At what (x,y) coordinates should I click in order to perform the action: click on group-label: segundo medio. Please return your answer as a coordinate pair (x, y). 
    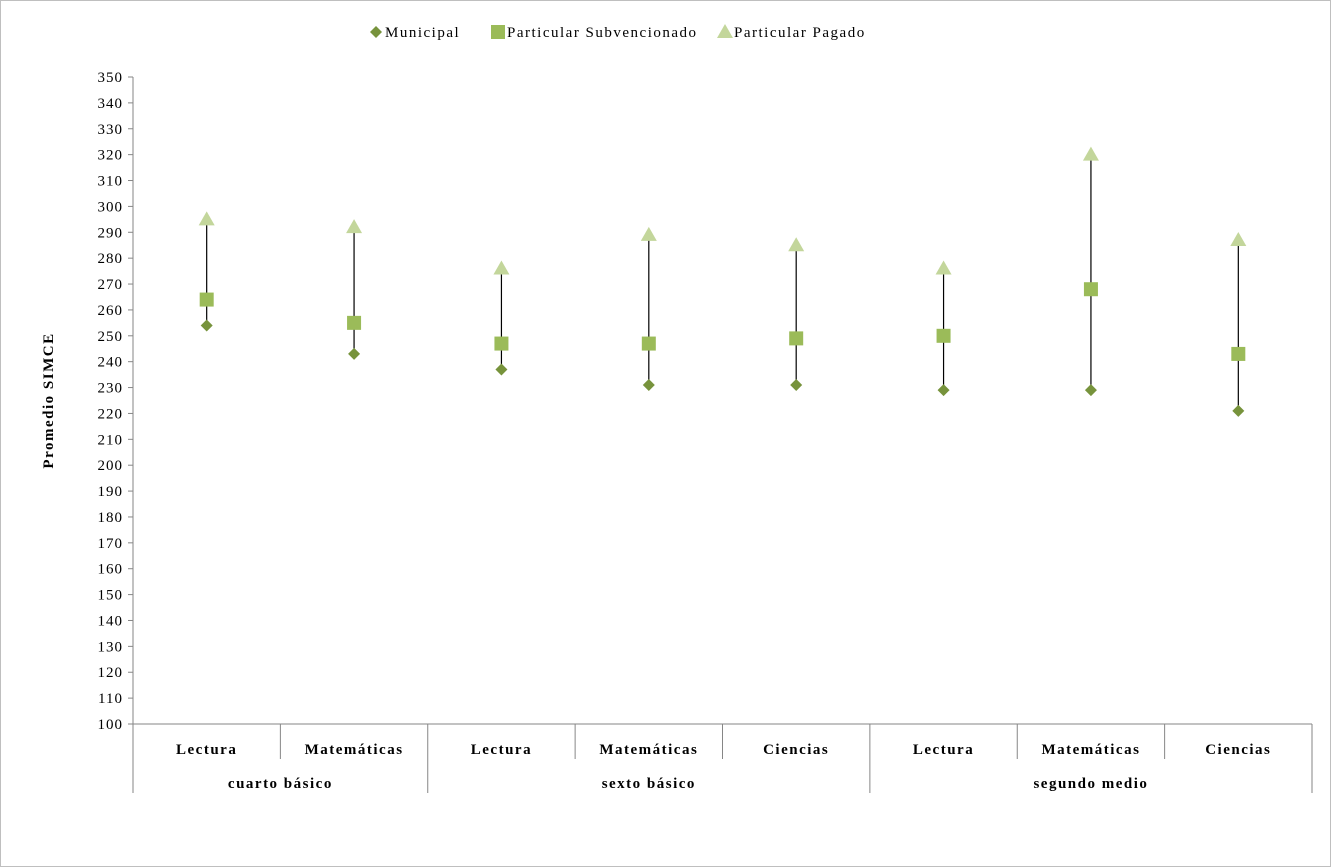
    Looking at the image, I should click on (1090, 784).